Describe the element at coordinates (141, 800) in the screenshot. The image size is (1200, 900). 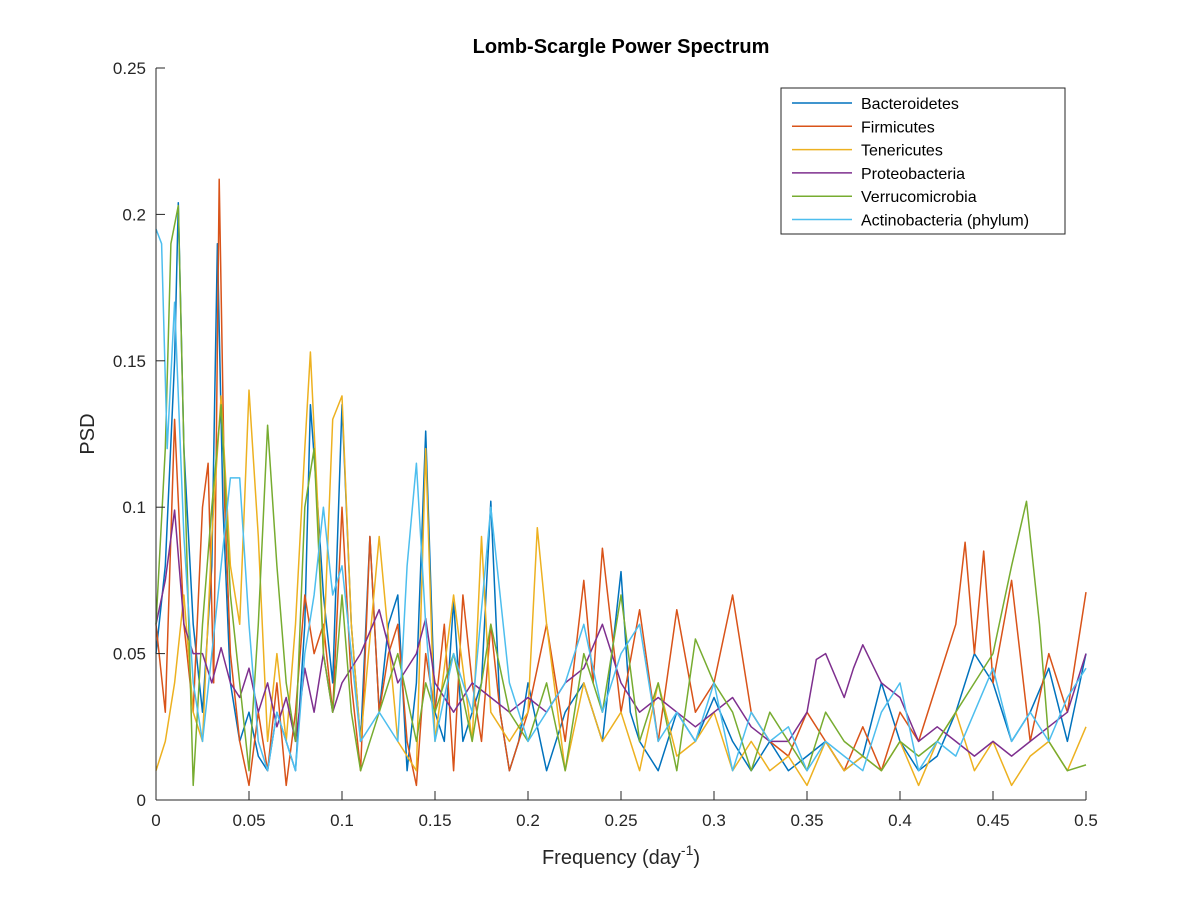
I see `y-tick-label: 0` at that location.